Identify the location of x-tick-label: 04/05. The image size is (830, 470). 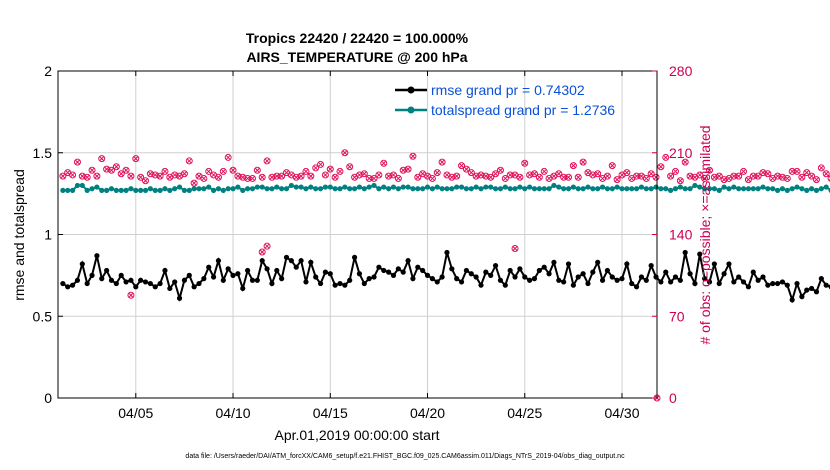
(135, 413).